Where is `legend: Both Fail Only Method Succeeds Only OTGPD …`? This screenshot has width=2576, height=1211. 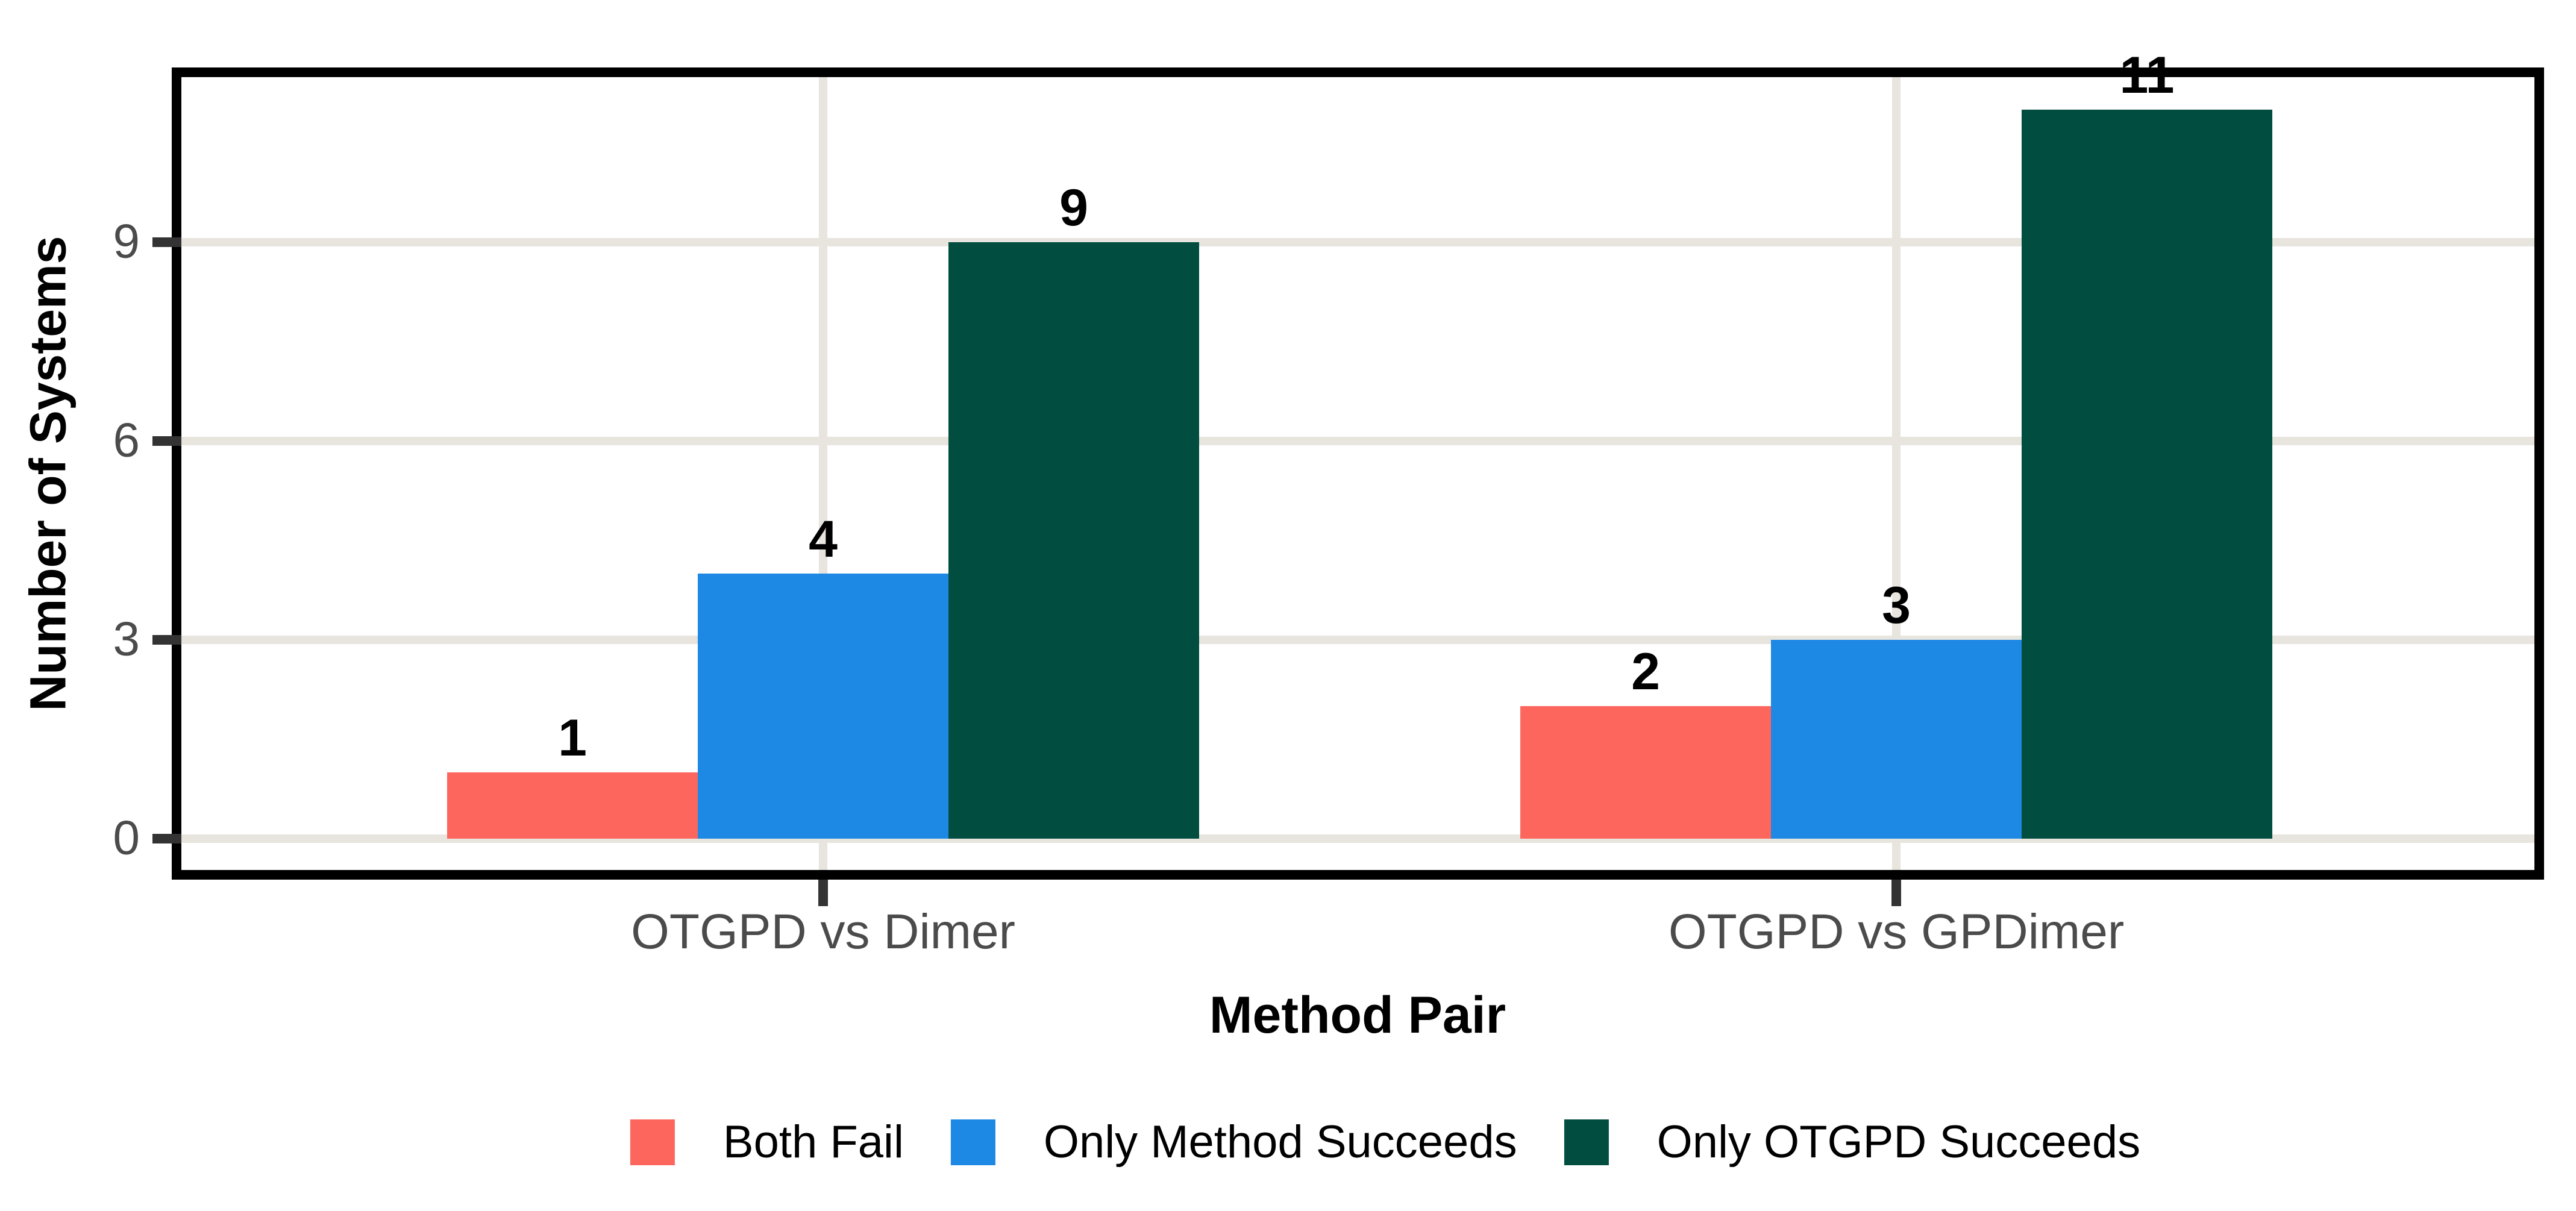 legend: Both Fail Only Method Succeeds Only OTGPD … is located at coordinates (1385, 1142).